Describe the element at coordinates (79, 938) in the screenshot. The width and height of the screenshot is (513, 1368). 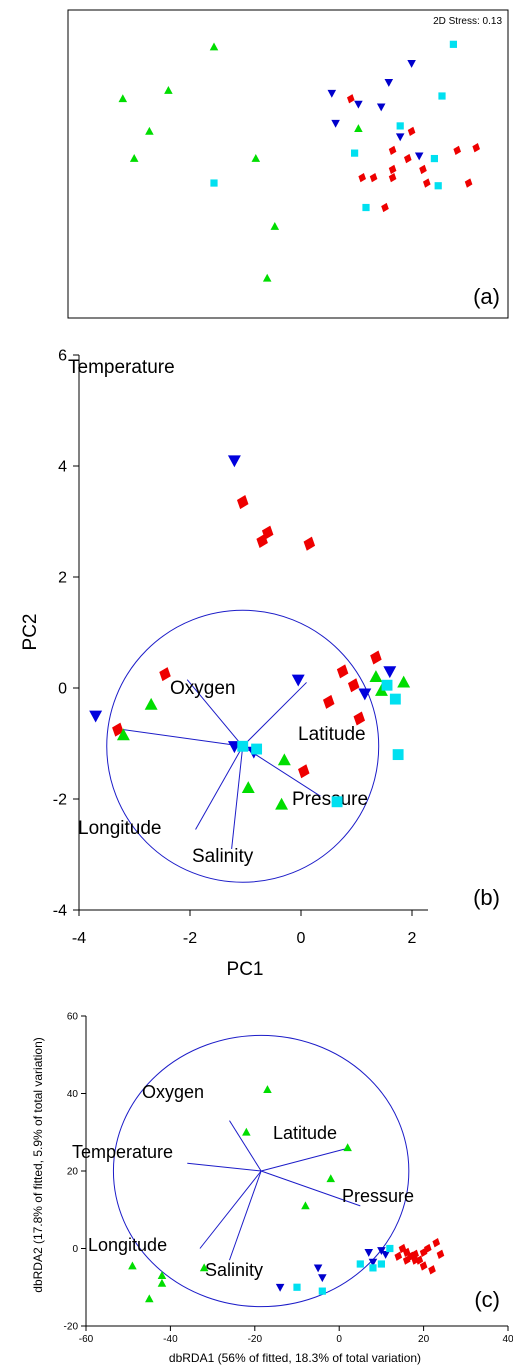
I see `panel-b-x-tick-label: -4` at that location.